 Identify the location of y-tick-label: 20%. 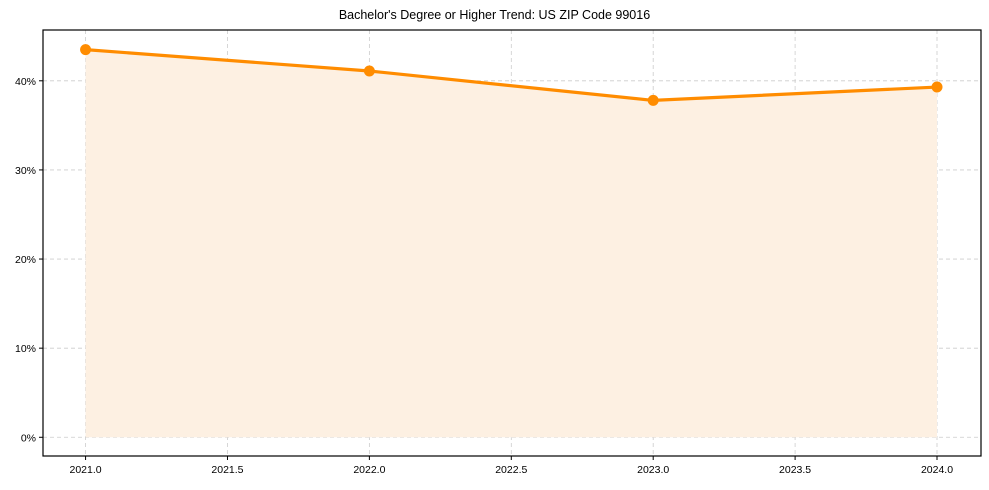
(25, 260).